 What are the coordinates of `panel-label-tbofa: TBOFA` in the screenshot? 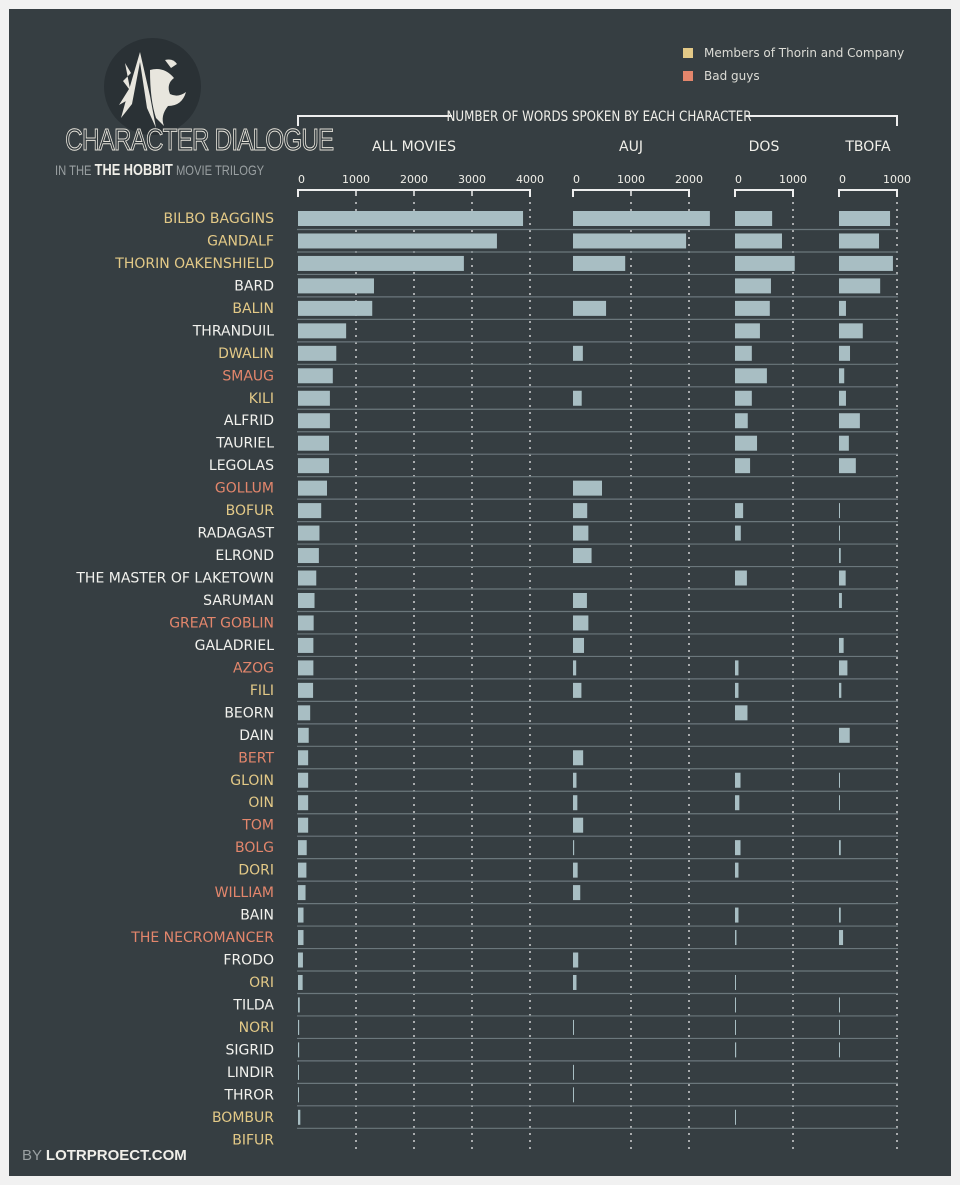 It's located at (867, 147).